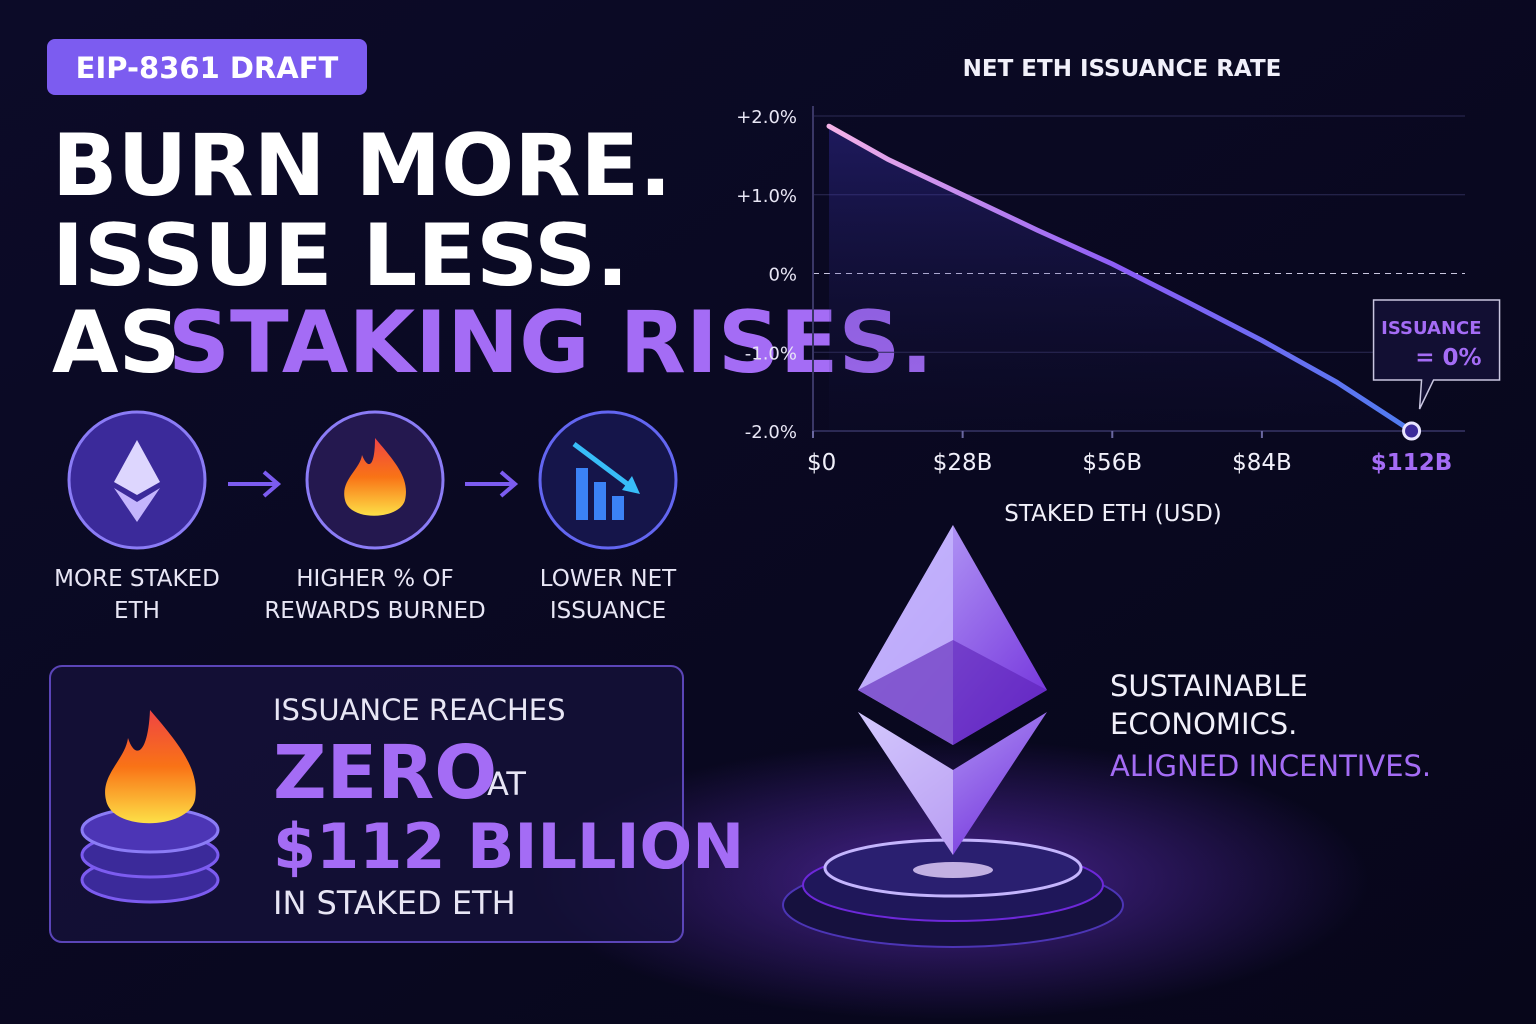 This screenshot has height=1024, width=1536. Describe the element at coordinates (116, 343) in the screenshot. I see `headline: AS` at that location.